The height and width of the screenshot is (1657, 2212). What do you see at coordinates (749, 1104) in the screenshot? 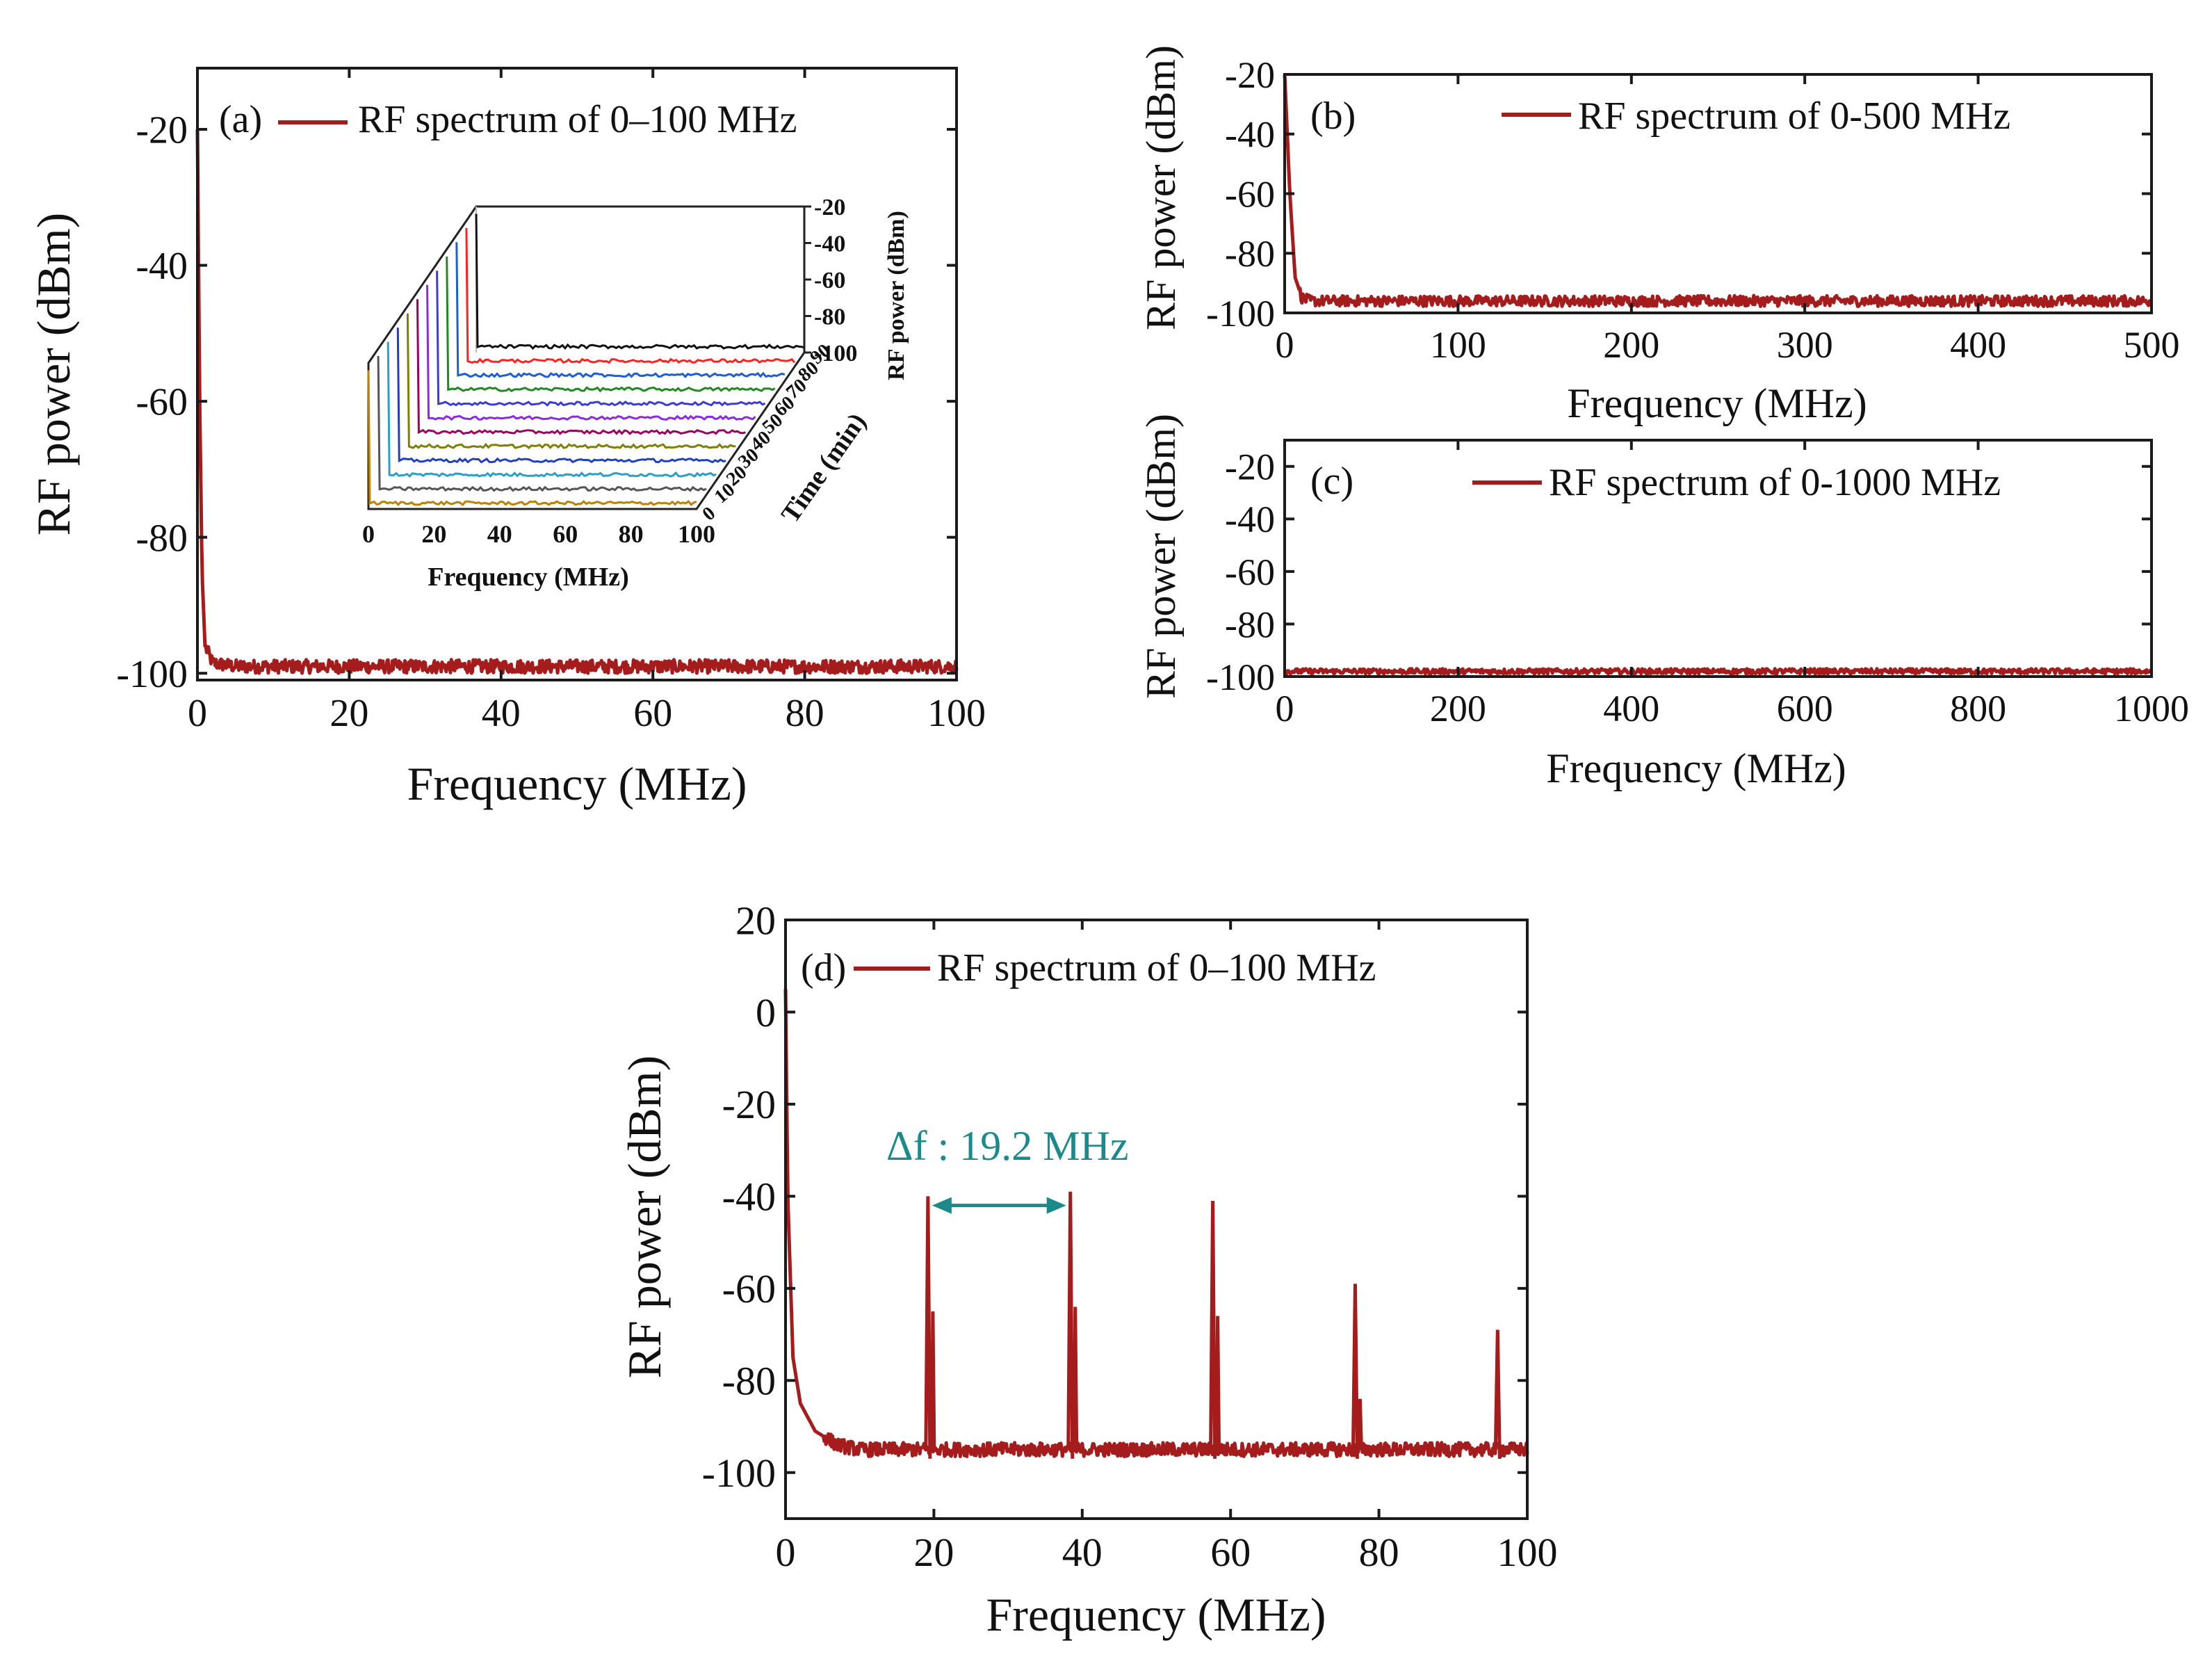
I see `panel-d-ytick-label: -20` at bounding box center [749, 1104].